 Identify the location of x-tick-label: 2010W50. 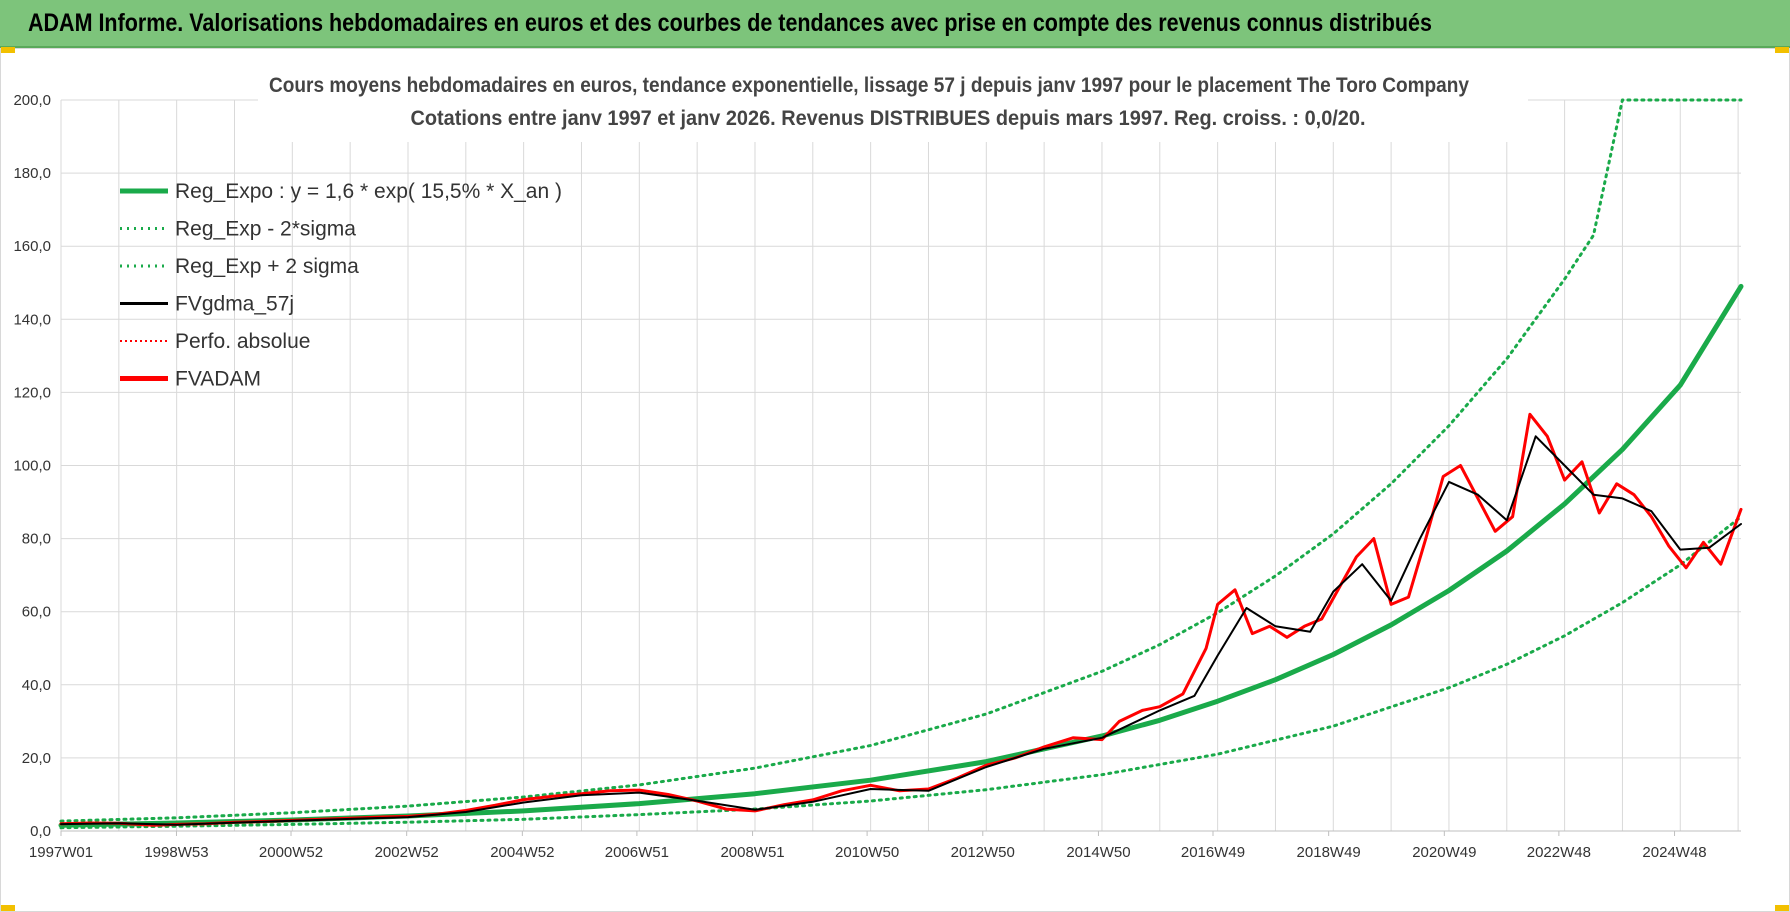
(867, 852).